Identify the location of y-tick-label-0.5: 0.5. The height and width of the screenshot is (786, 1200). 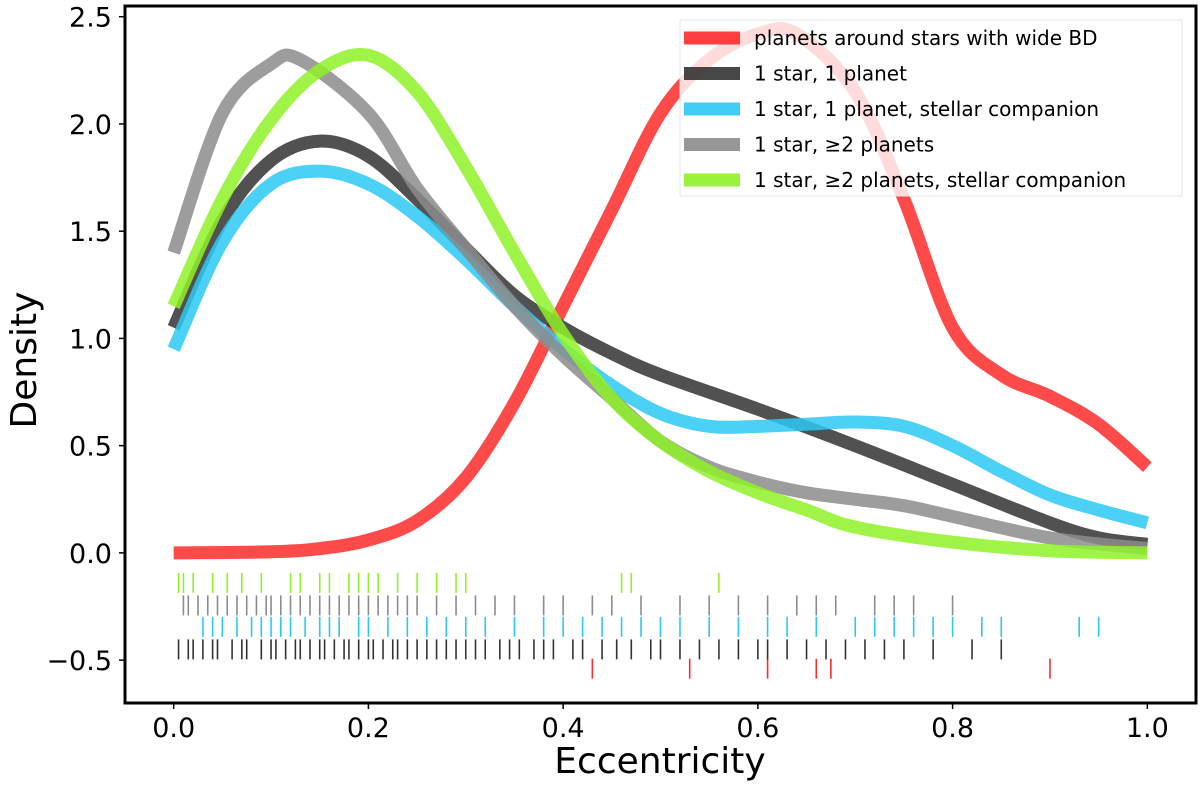
(90, 447).